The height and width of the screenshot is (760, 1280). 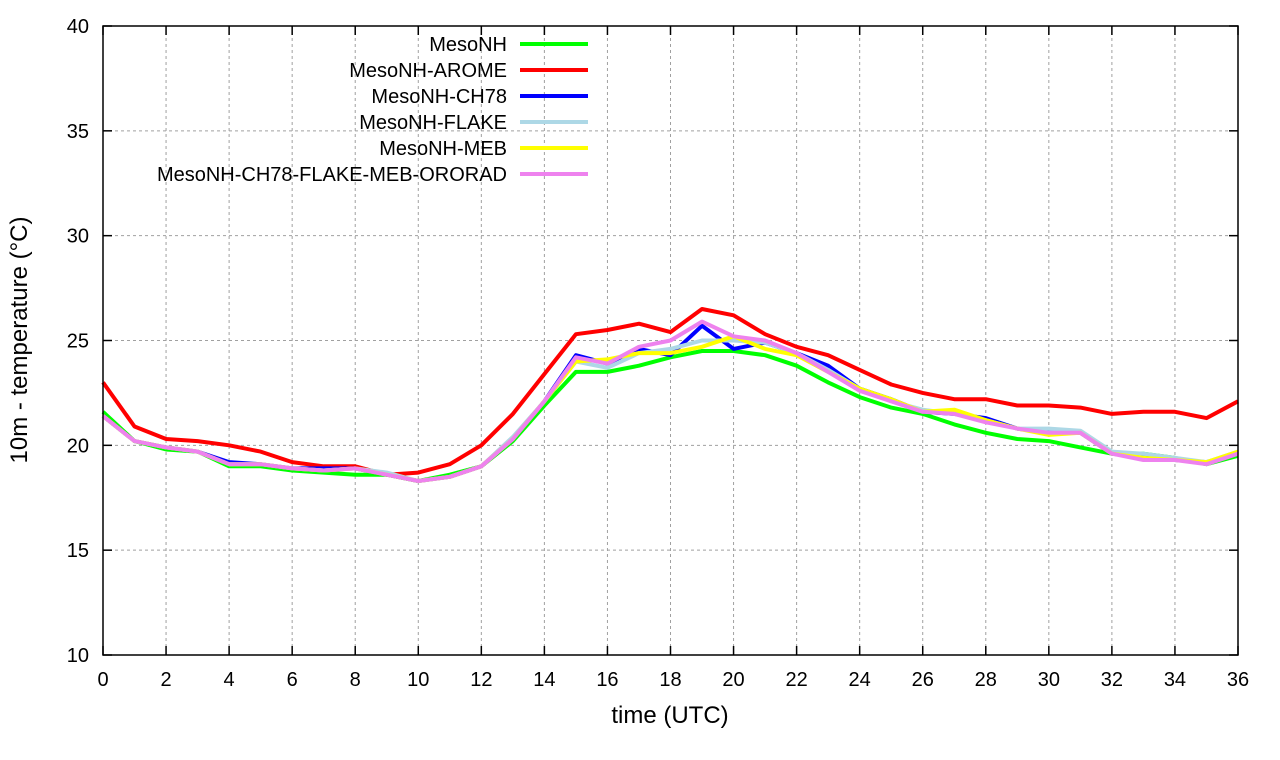 I want to click on legend-label-mesonh-flake: MesoNH-FLAKE, so click(x=433, y=123).